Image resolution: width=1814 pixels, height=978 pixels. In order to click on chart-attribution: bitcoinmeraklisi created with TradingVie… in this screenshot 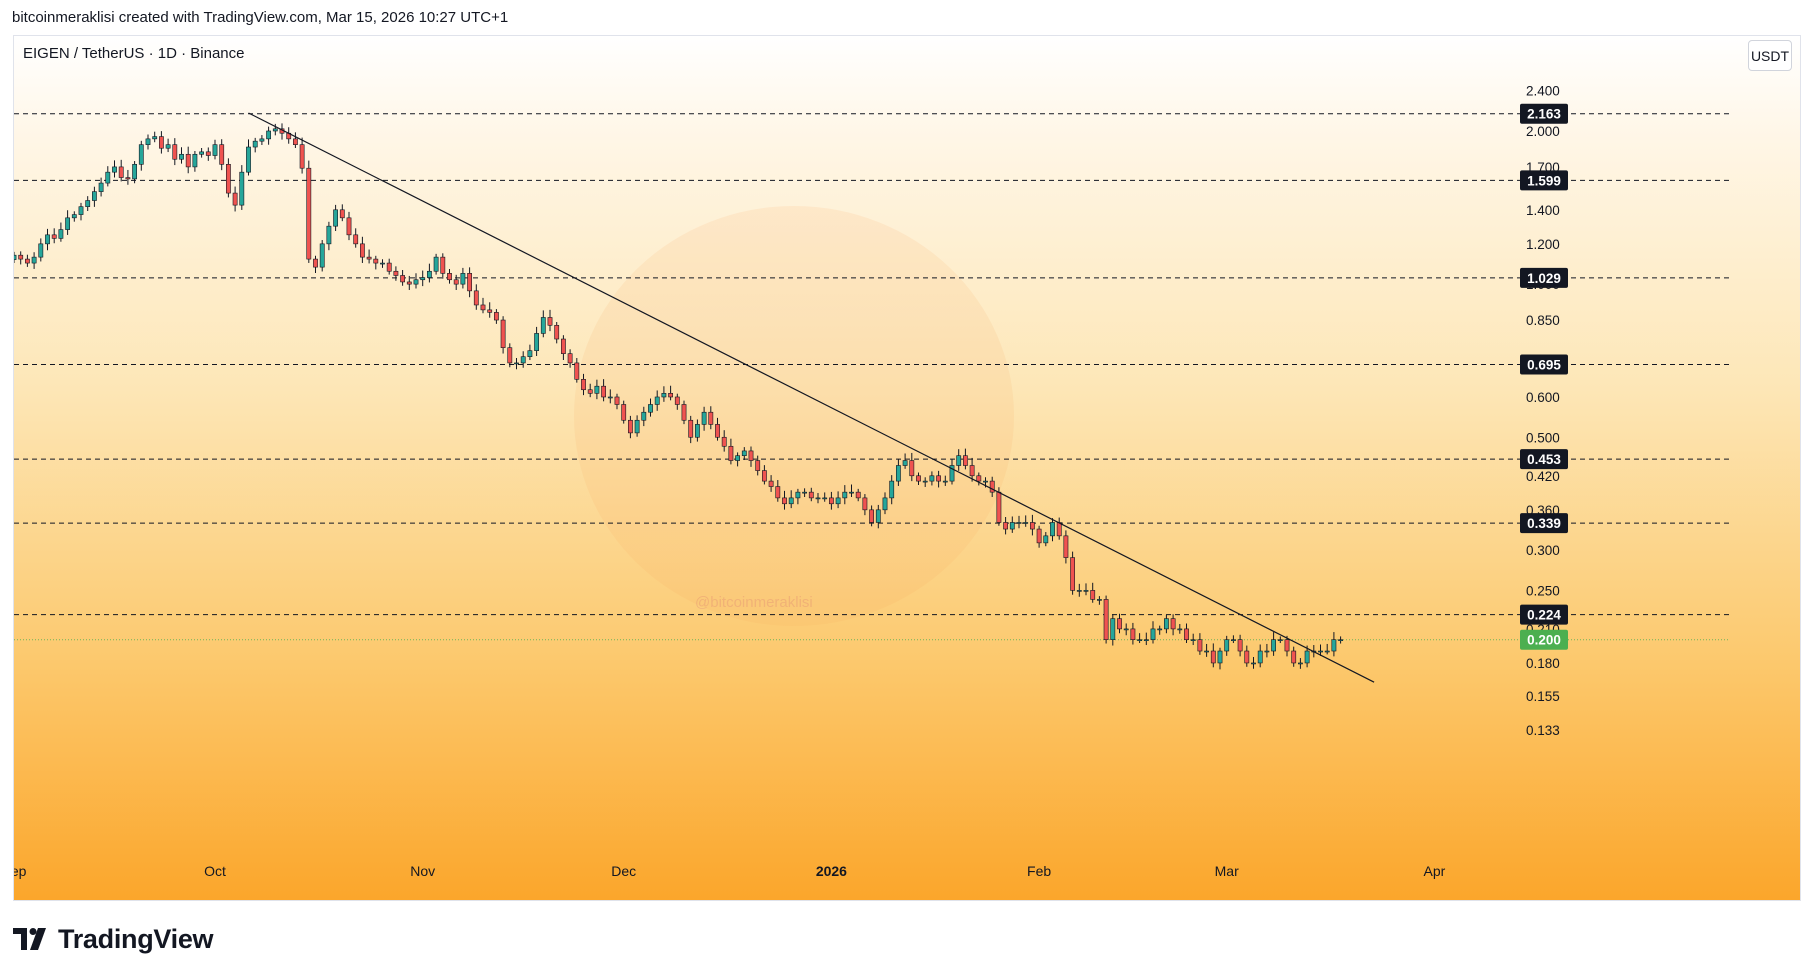, I will do `click(260, 17)`.